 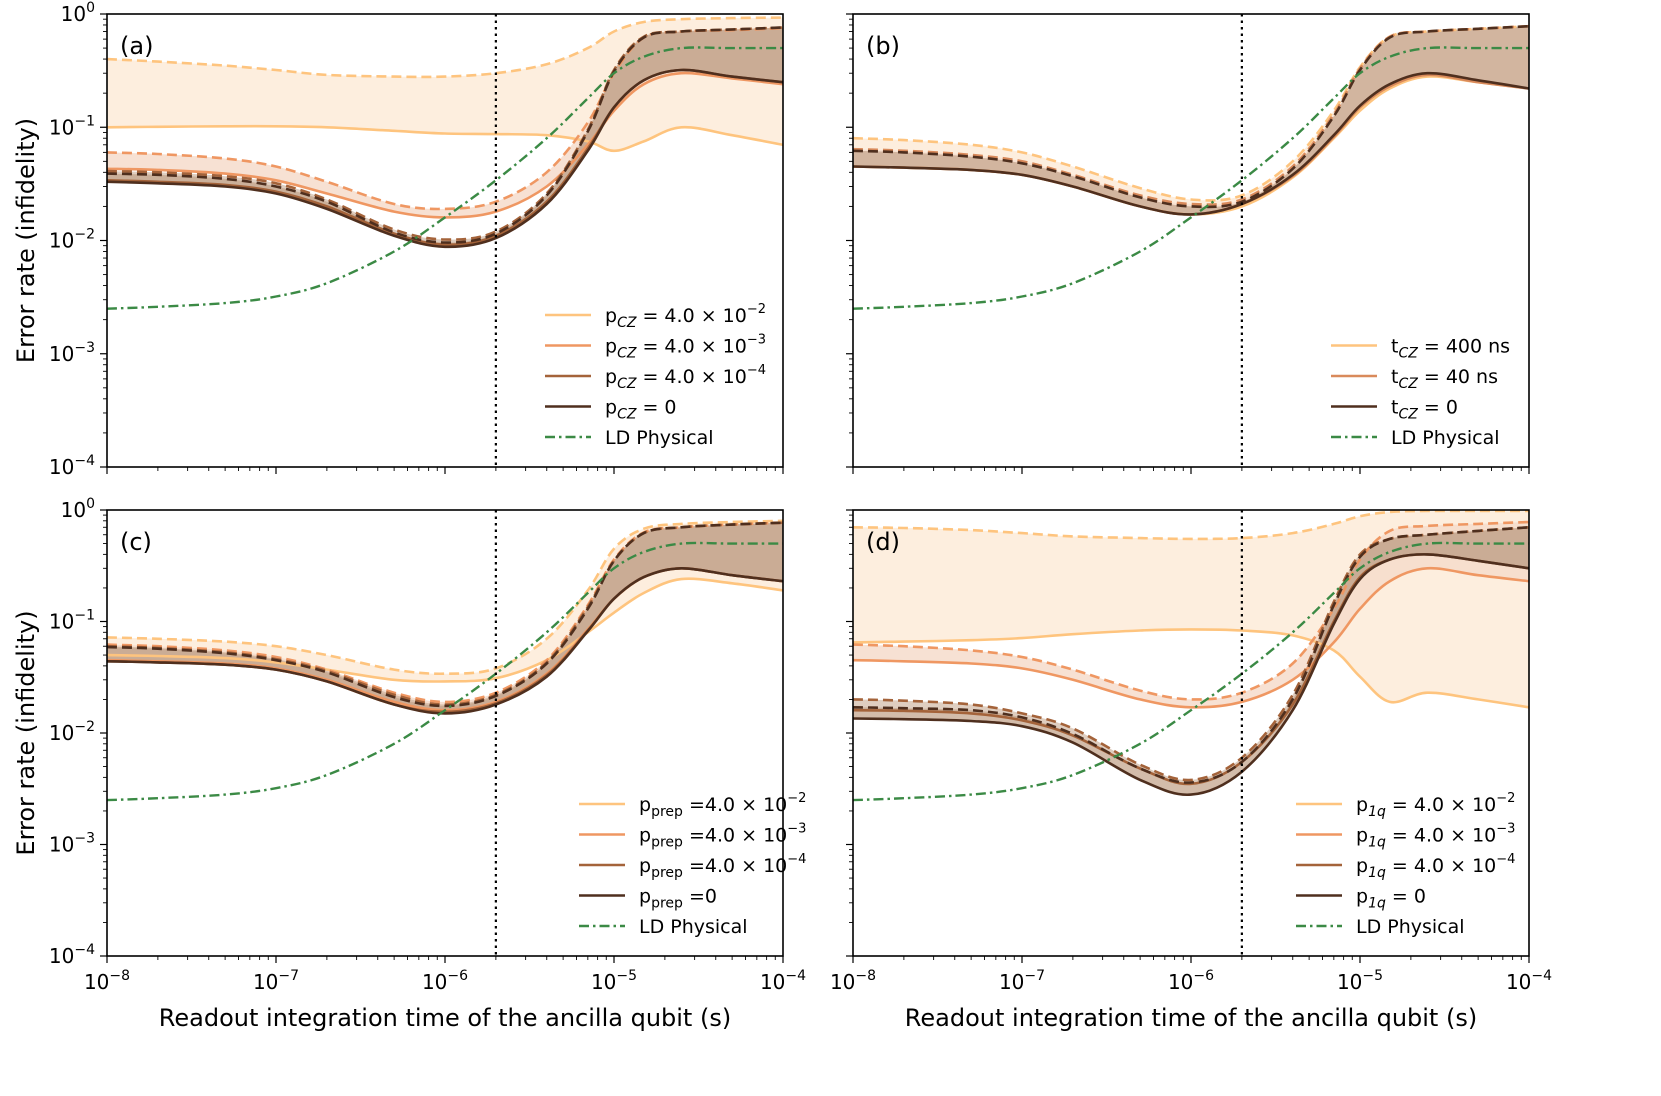 I want to click on legend-item: pprep =4.0 × 10−2, so click(x=692, y=805).